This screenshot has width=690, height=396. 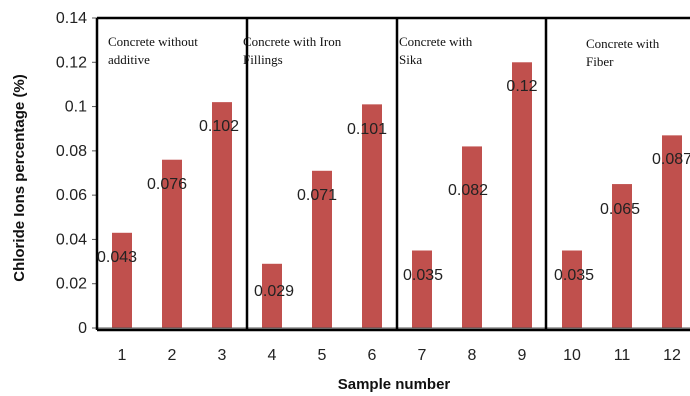 What do you see at coordinates (671, 159) in the screenshot?
I see `data-label: 0.087` at bounding box center [671, 159].